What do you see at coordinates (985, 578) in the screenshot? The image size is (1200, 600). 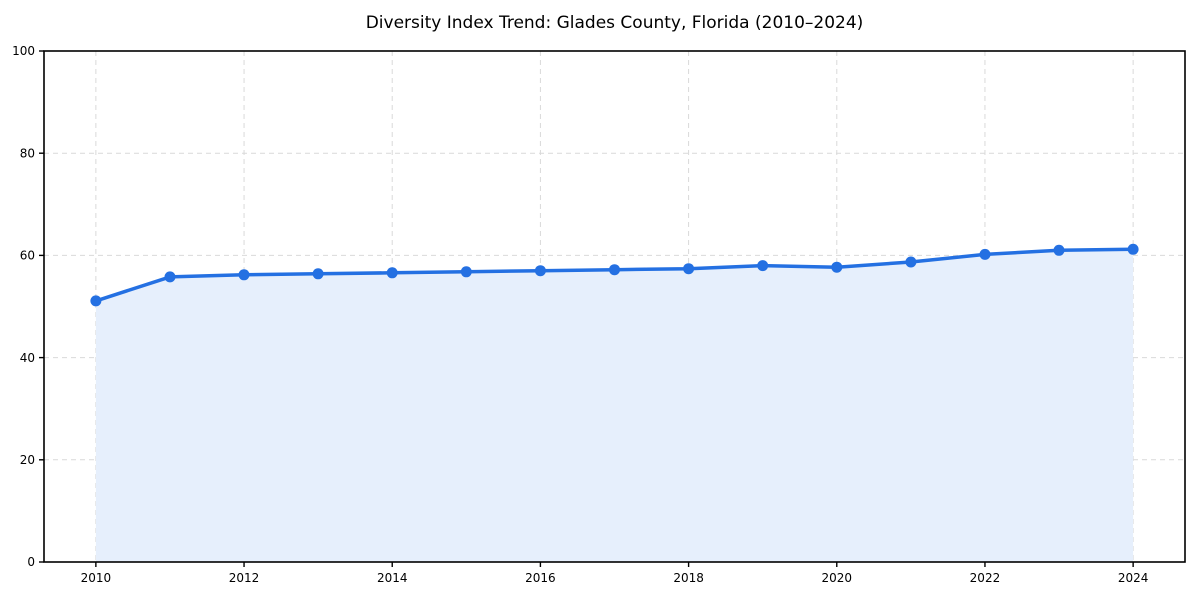 I see `x-tick-label: 2022` at bounding box center [985, 578].